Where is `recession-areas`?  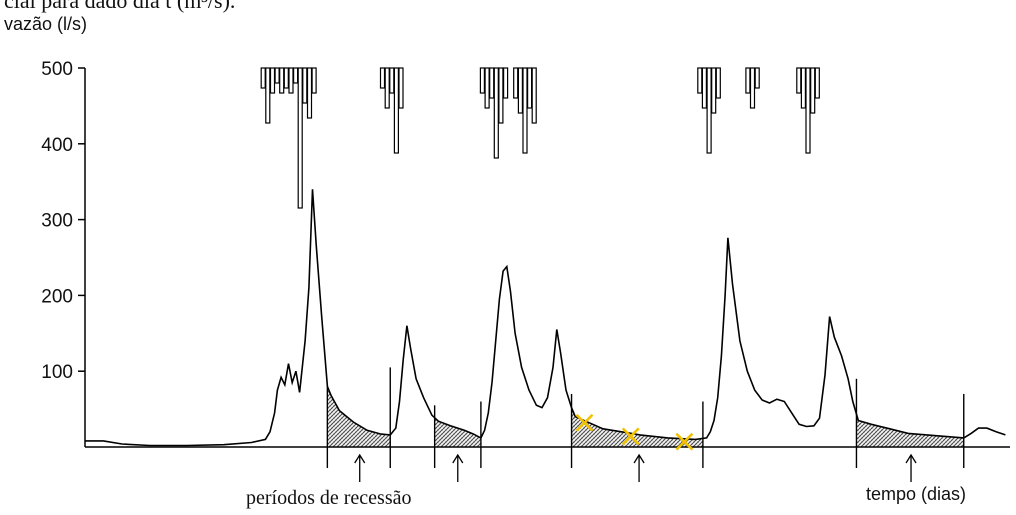 recession-areas is located at coordinates (645, 416).